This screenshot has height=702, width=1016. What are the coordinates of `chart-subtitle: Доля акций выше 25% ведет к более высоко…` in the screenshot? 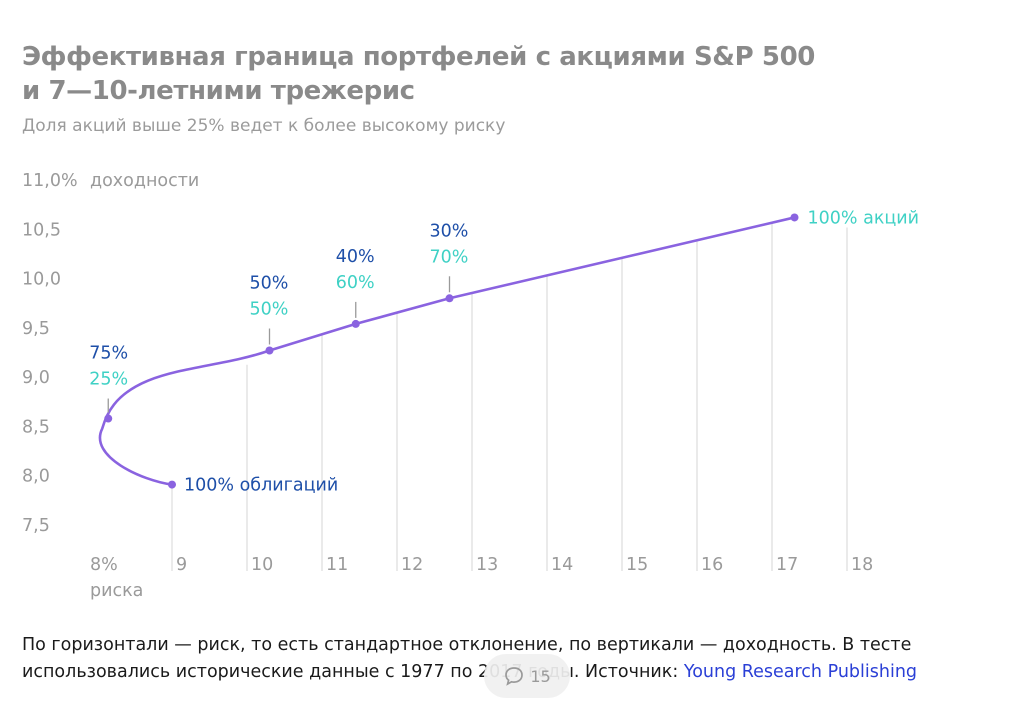 It's located at (264, 126).